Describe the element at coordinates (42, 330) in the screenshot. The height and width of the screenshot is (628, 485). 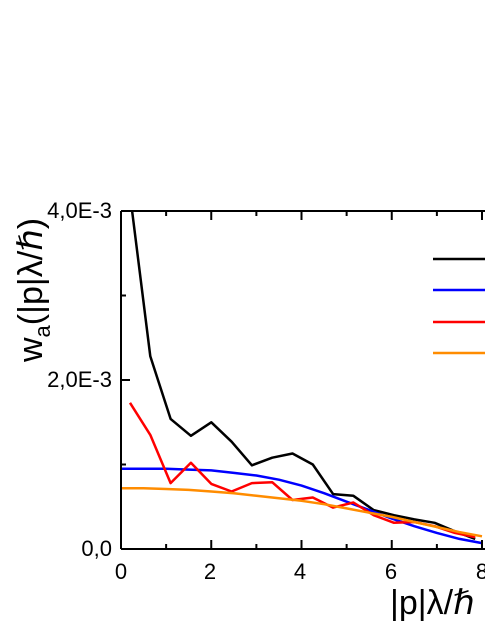
I see `y-axis-title-sub: a` at that location.